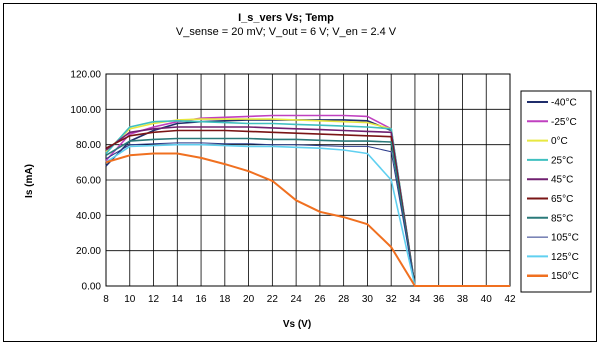 The image size is (602, 347). Describe the element at coordinates (320, 299) in the screenshot. I see `x-tick-label: 26` at that location.